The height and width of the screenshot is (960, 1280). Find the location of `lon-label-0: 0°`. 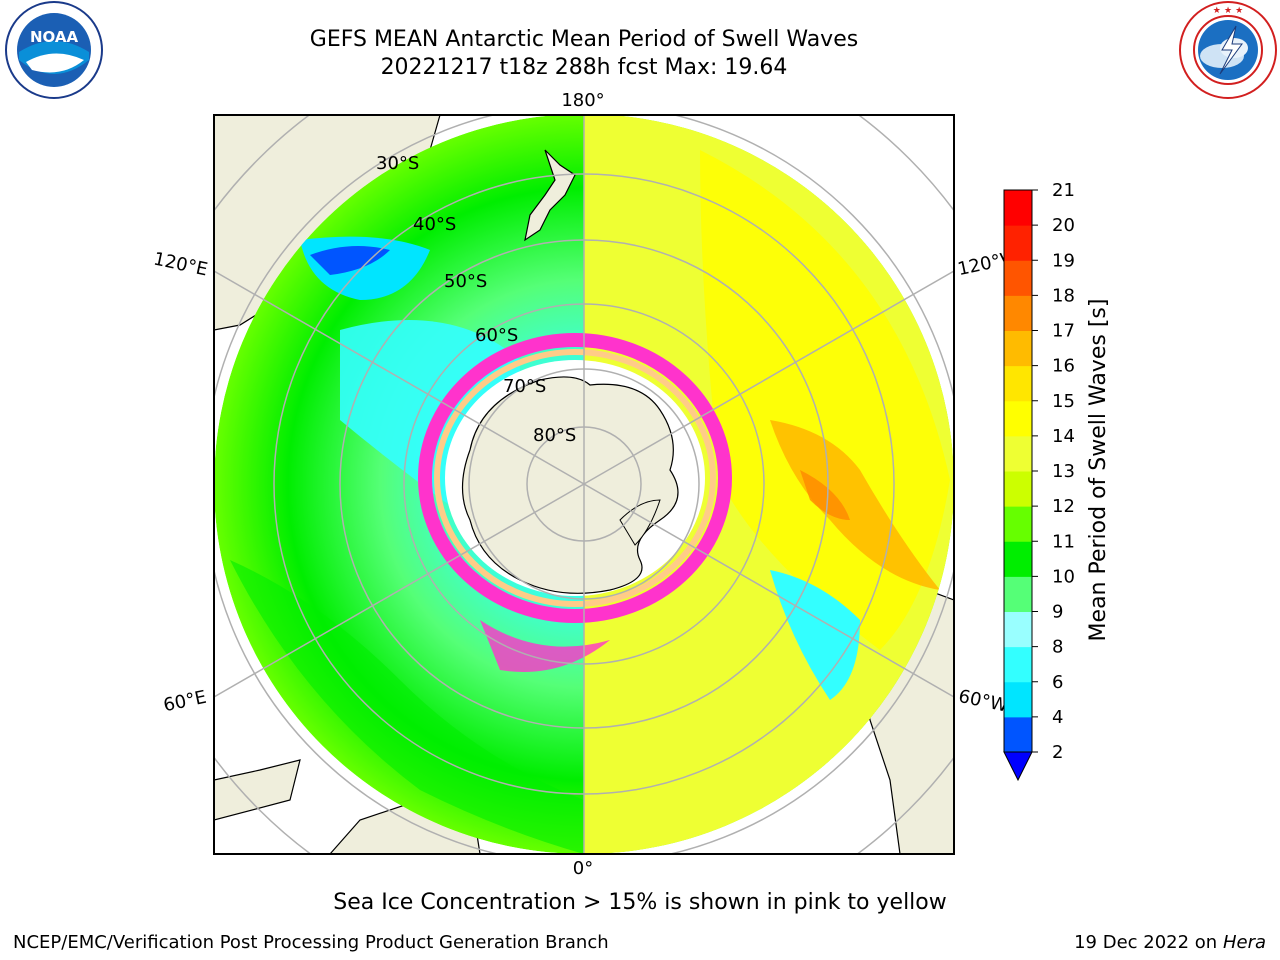

lon-label-0: 0° is located at coordinates (583, 868).